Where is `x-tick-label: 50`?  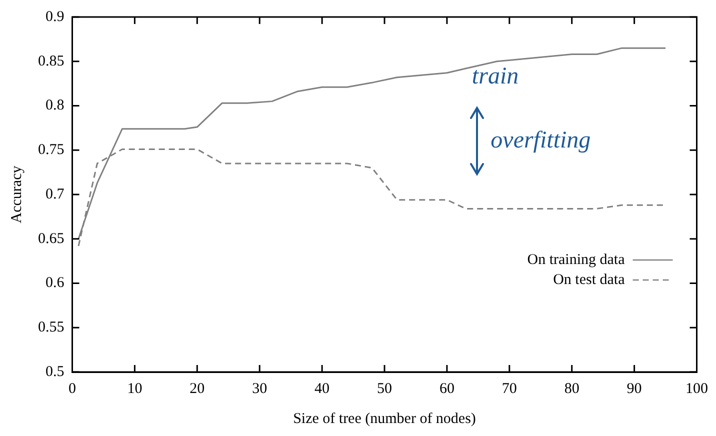 x-tick-label: 50 is located at coordinates (384, 388).